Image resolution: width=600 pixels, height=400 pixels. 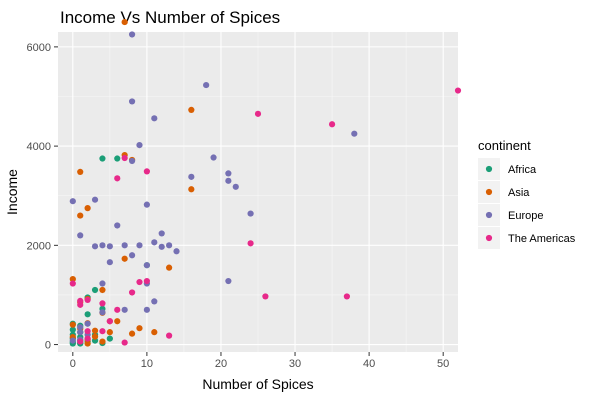 What do you see at coordinates (73, 364) in the screenshot?
I see `x-tick-label: 0` at bounding box center [73, 364].